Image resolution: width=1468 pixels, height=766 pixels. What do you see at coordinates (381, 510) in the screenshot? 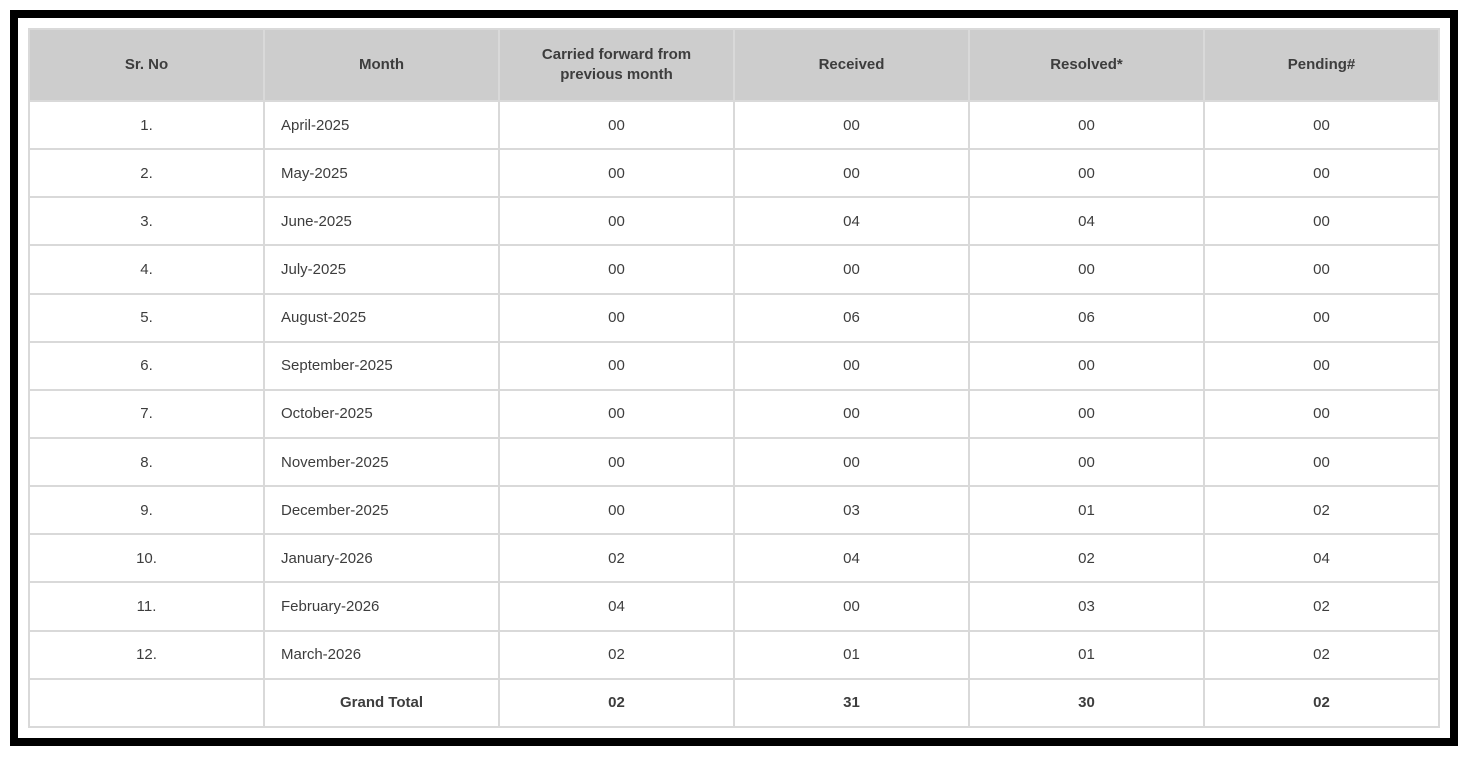
I see `month-cell: December-2025` at bounding box center [381, 510].